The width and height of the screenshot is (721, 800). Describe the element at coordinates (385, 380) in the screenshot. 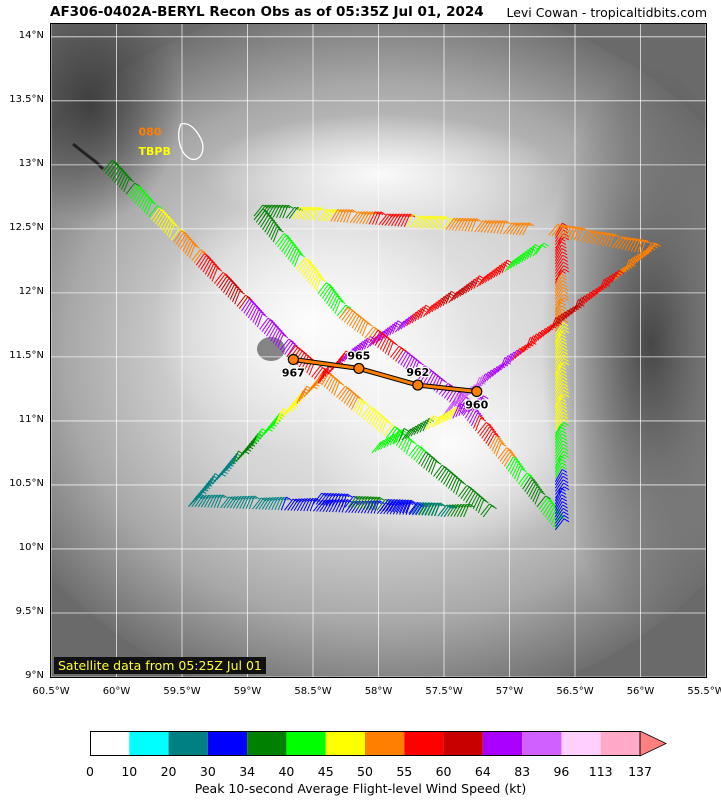

I see `pressure-track: 967 965 962 960` at that location.